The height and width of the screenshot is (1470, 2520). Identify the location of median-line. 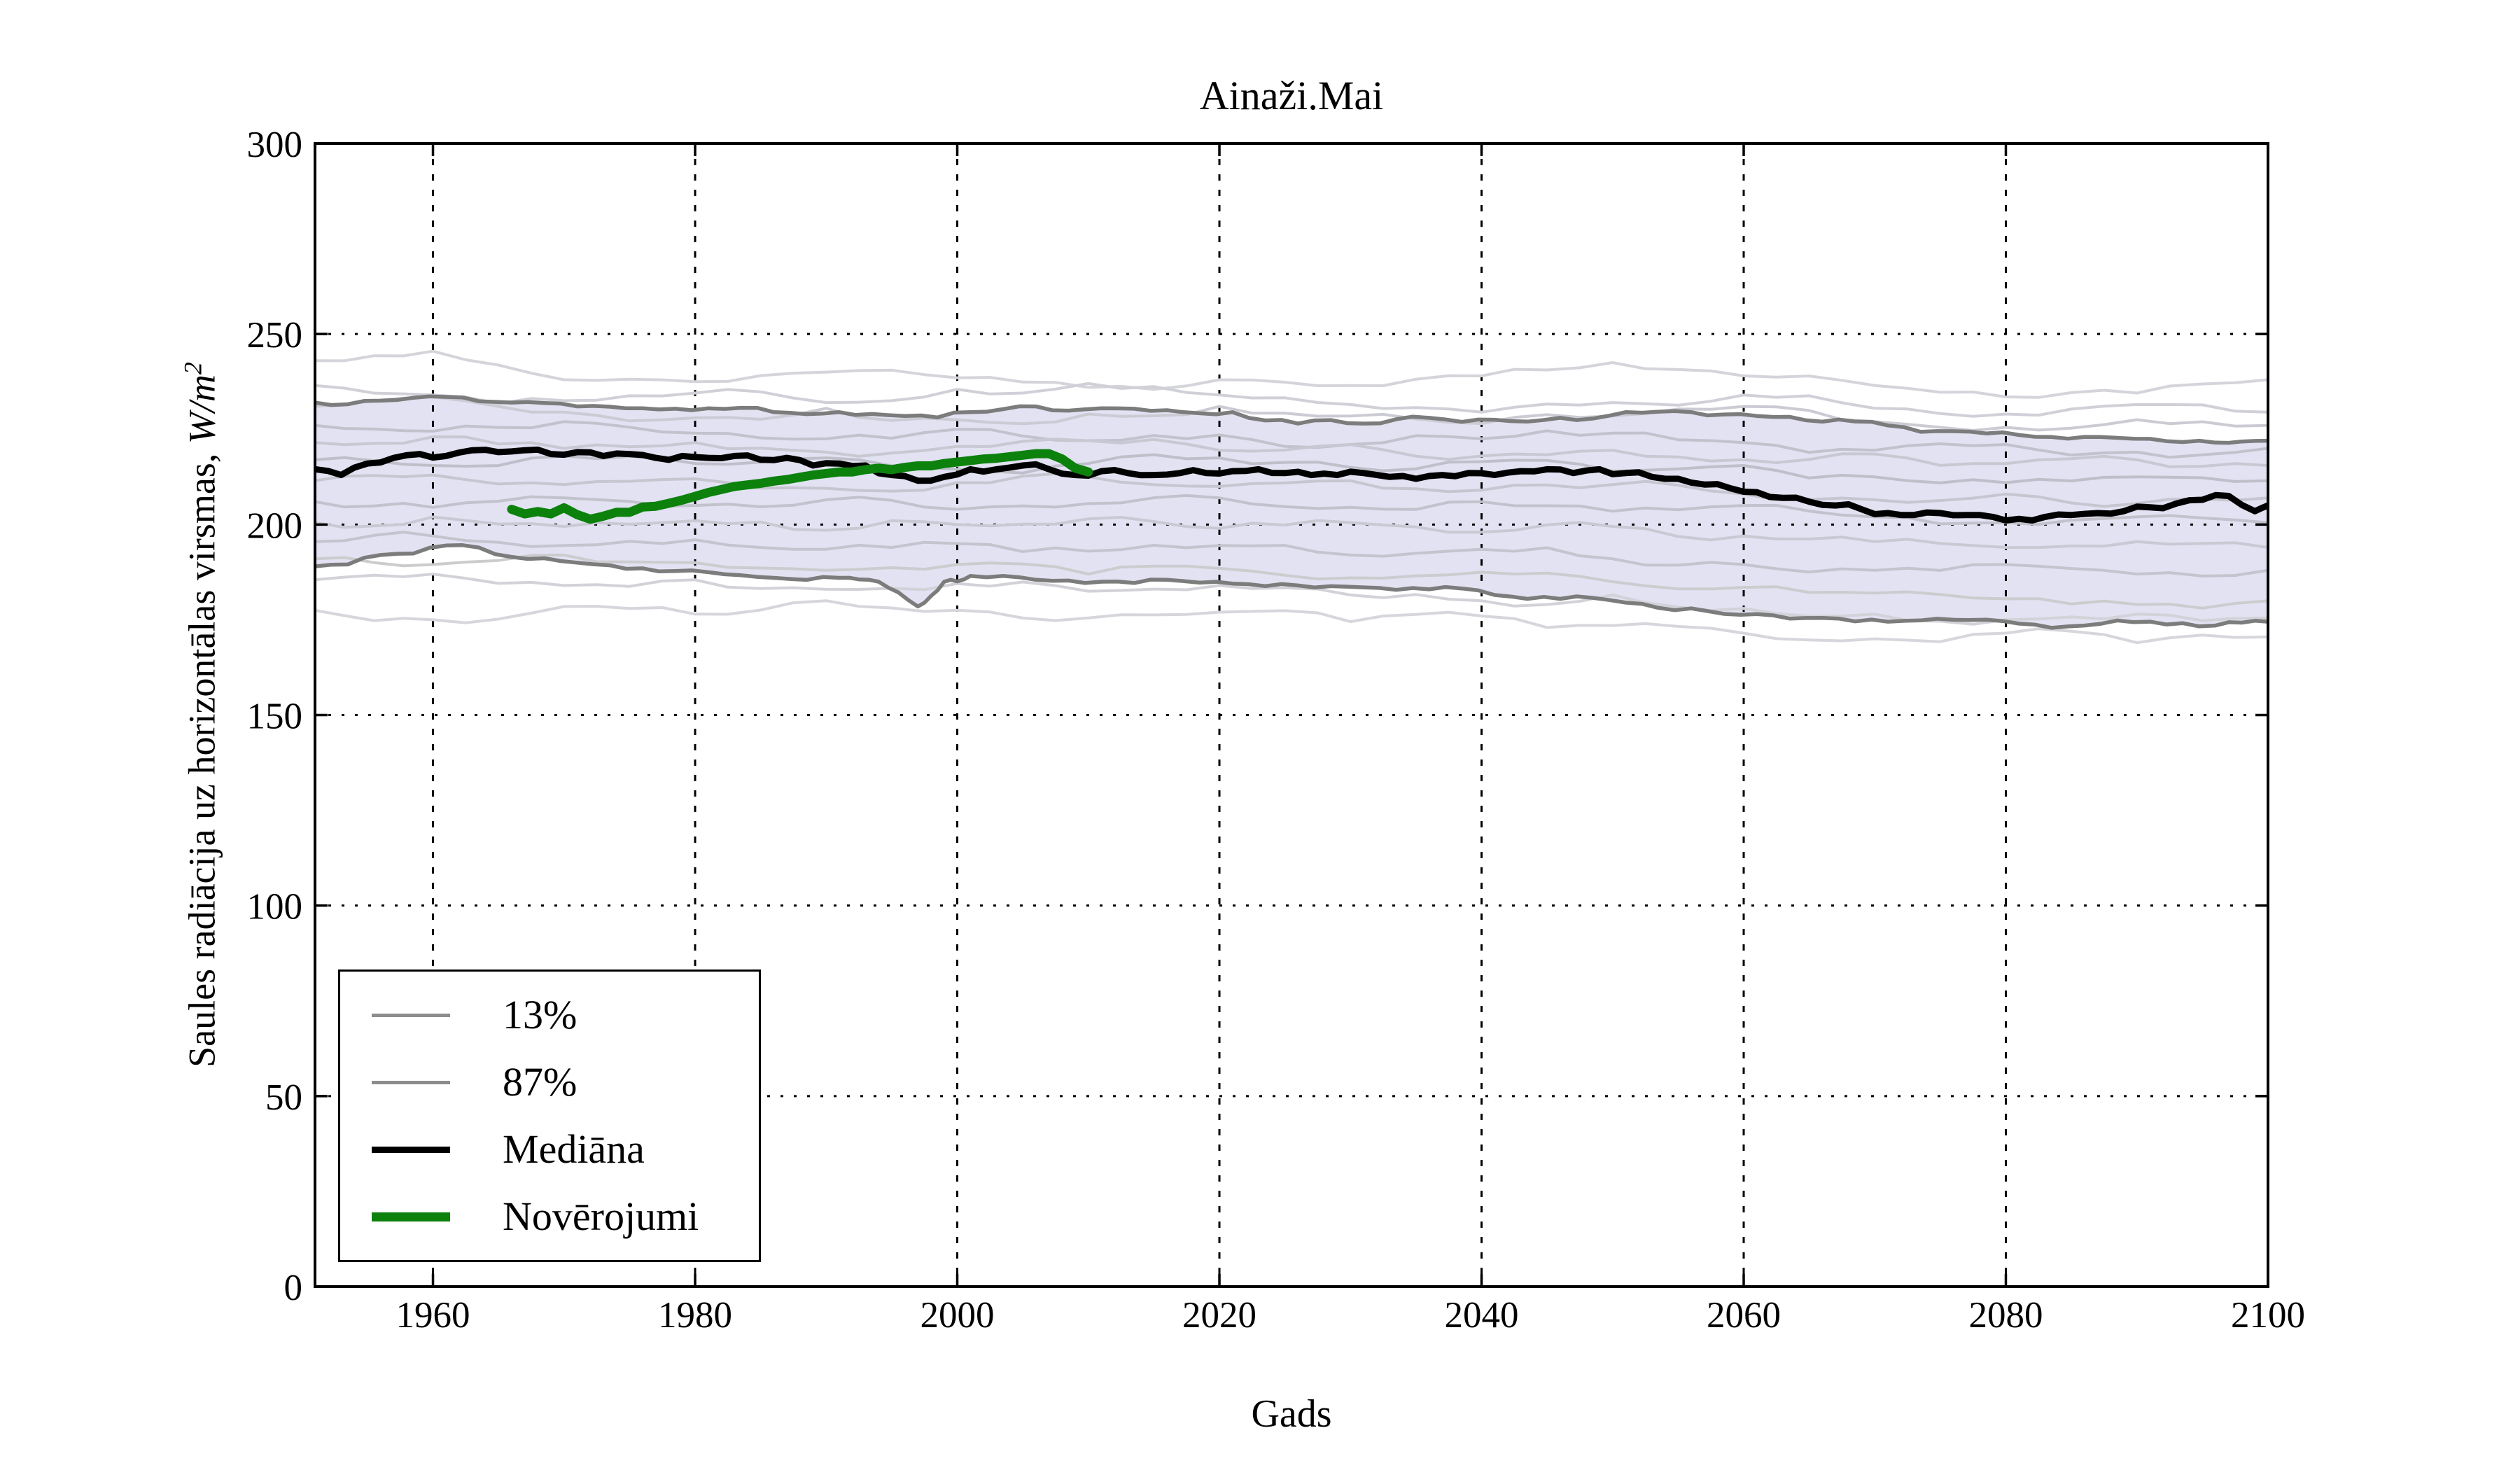
(1291, 485).